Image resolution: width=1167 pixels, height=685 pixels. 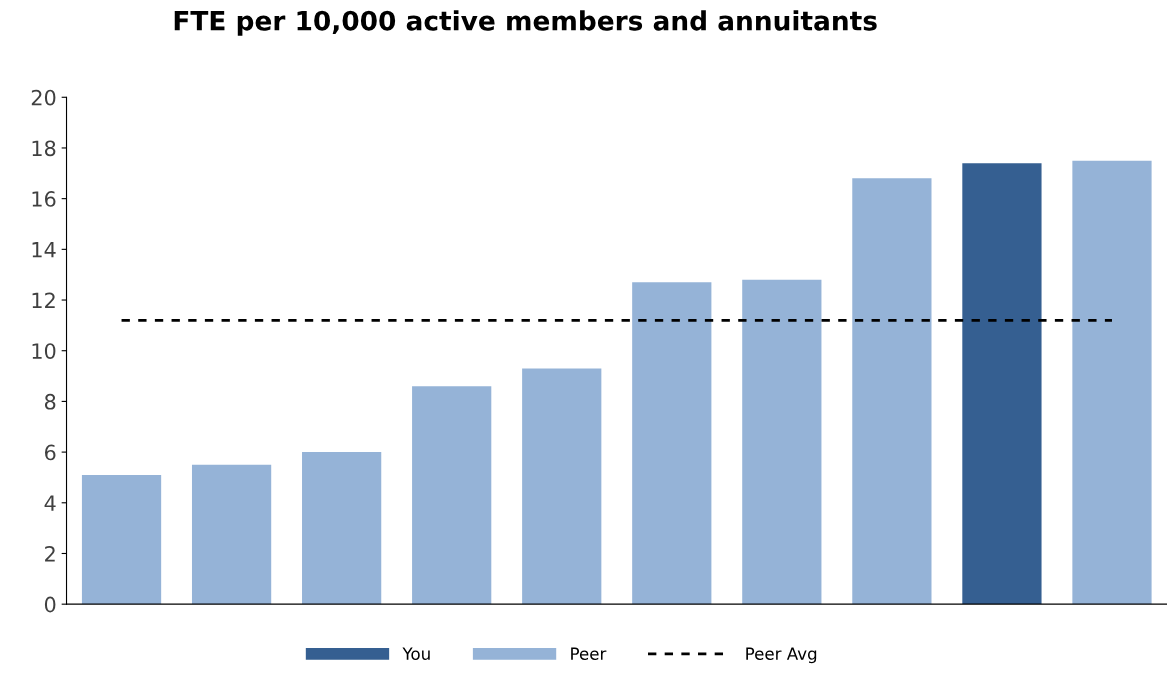 What do you see at coordinates (44, 148) in the screenshot?
I see `y-tick-label: 18` at bounding box center [44, 148].